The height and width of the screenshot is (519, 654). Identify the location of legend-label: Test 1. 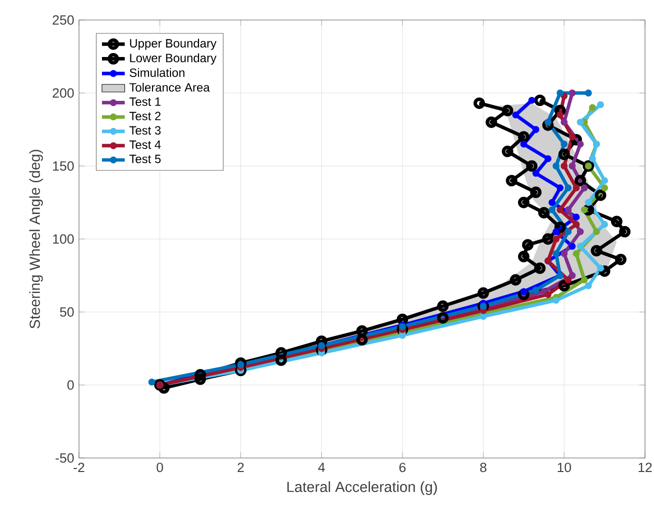
(145, 102).